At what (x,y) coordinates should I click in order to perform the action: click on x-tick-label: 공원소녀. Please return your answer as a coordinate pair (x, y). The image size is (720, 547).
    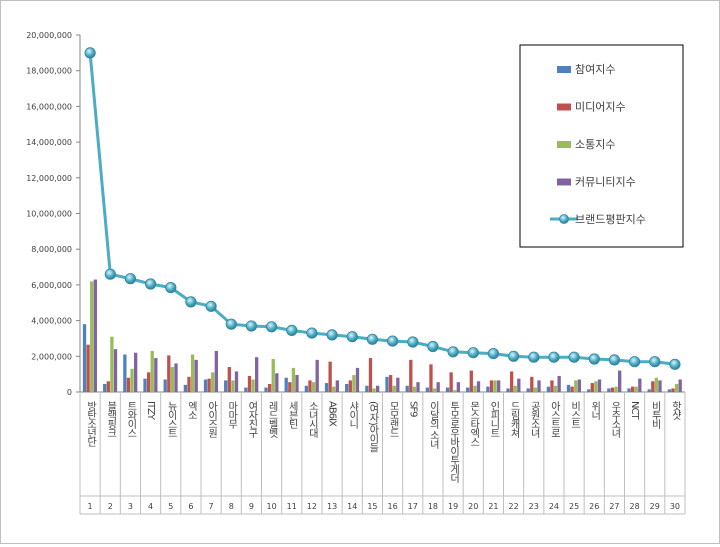
    Looking at the image, I should click on (534, 420).